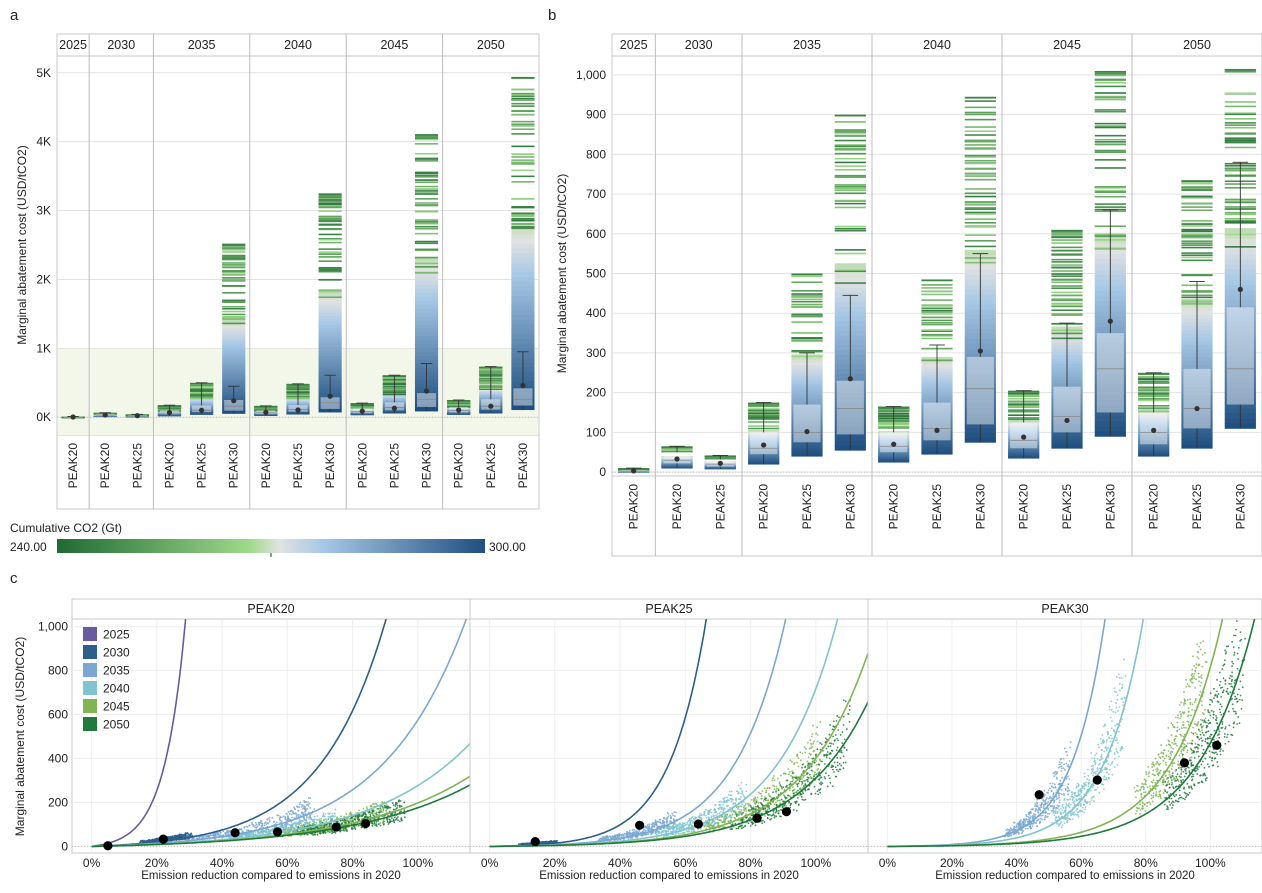 Image resolution: width=1262 pixels, height=893 pixels. I want to click on y-tick-label: 0, so click(64, 846).